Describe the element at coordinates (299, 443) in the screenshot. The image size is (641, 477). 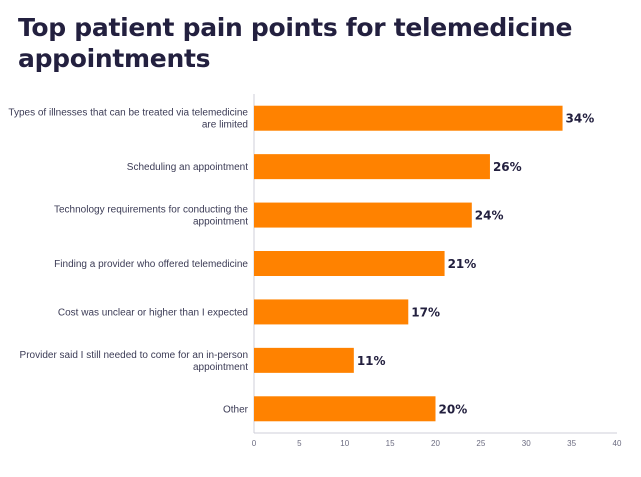
I see `x-tick-label: 5` at that location.